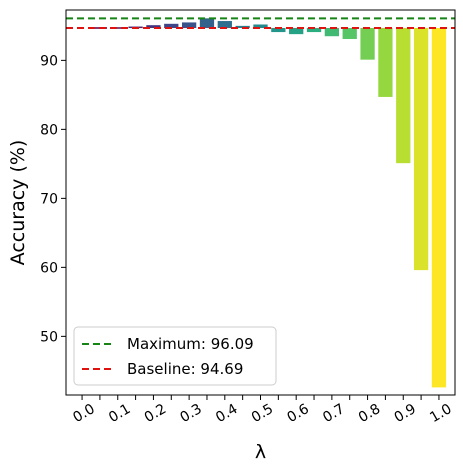 The height and width of the screenshot is (469, 463). I want to click on legend-box, so click(175, 356).